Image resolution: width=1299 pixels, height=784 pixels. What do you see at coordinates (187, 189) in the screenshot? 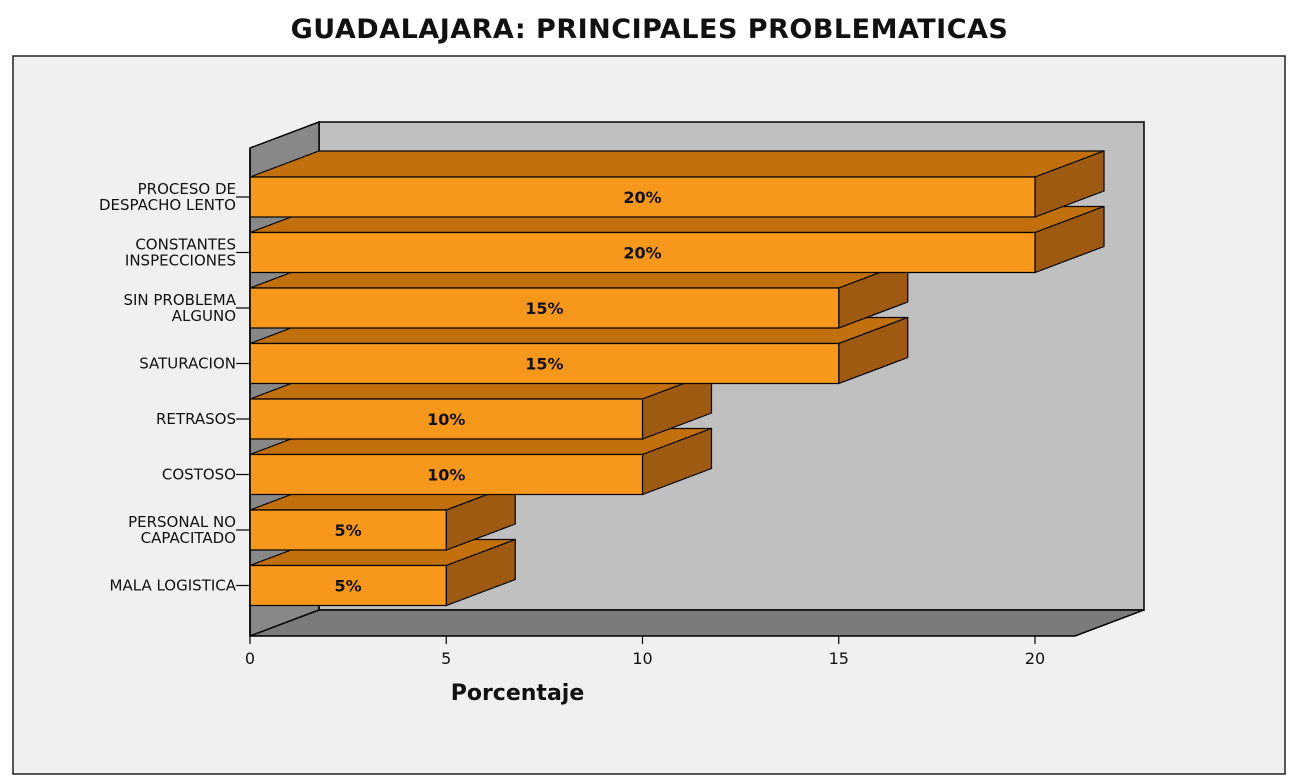
I see `category-label: PROCESO DE` at bounding box center [187, 189].